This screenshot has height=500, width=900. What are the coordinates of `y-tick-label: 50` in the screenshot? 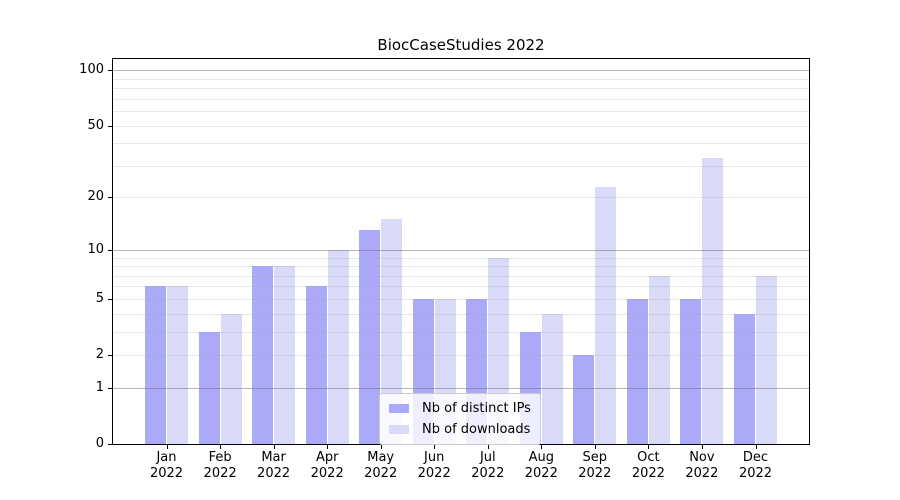 It's located at (95, 125).